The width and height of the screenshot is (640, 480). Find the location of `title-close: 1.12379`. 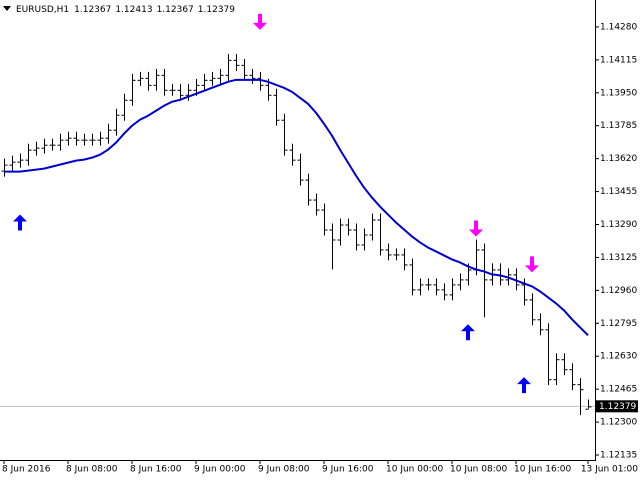

title-close: 1.12379 is located at coordinates (216, 10).